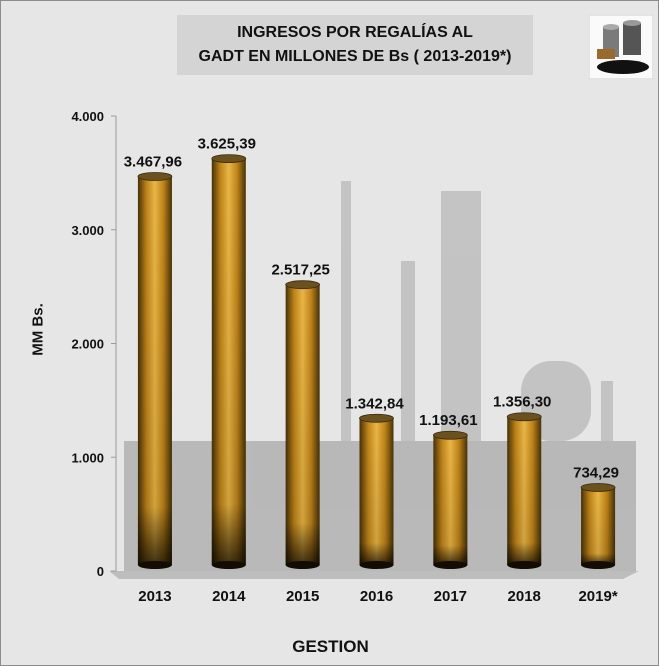  I want to click on chart-floor, so click(374, 575).